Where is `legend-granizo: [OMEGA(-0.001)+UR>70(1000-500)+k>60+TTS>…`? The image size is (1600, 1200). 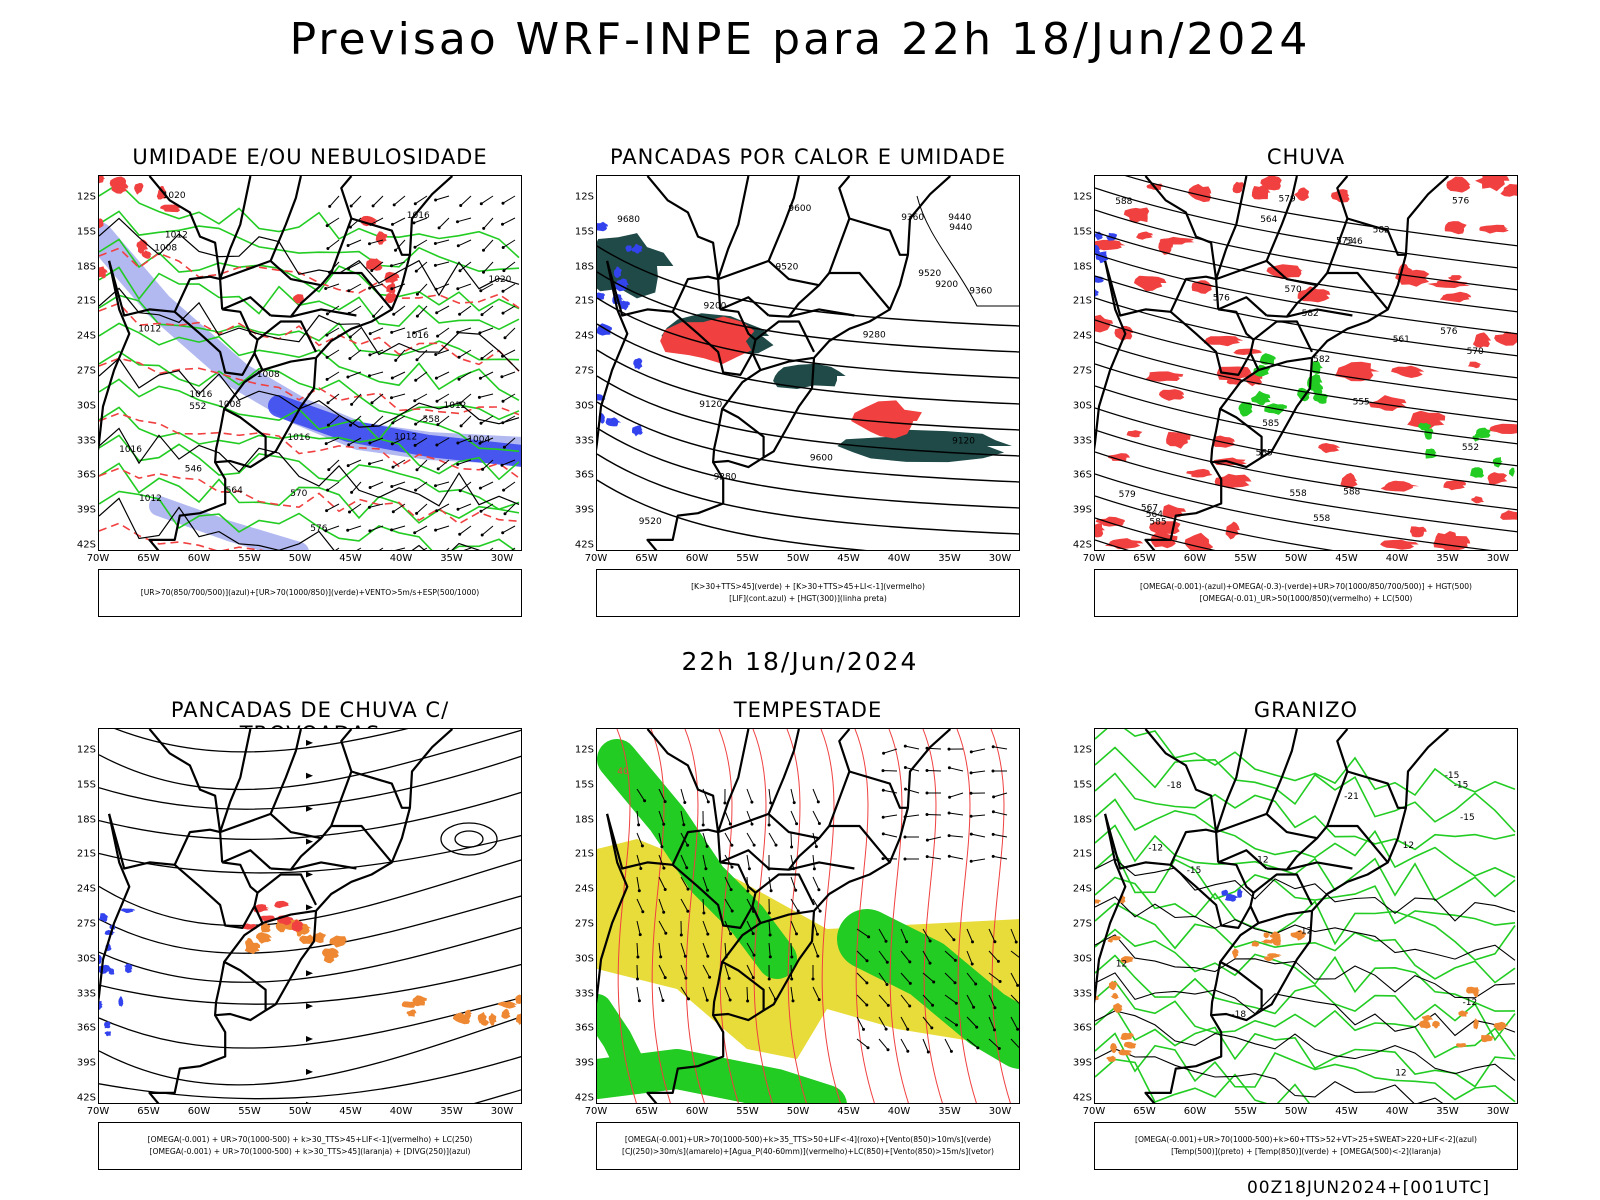
legend-granizo: [OMEGA(-0.001)+UR>70(1000-500)+k>60+TTS>… is located at coordinates (1306, 1146).